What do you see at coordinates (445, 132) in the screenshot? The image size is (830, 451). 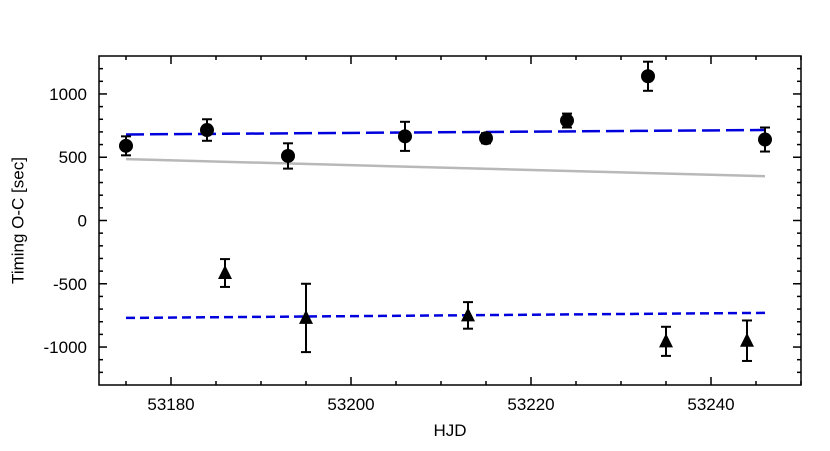 I see `fit-line-long-dash` at bounding box center [445, 132].